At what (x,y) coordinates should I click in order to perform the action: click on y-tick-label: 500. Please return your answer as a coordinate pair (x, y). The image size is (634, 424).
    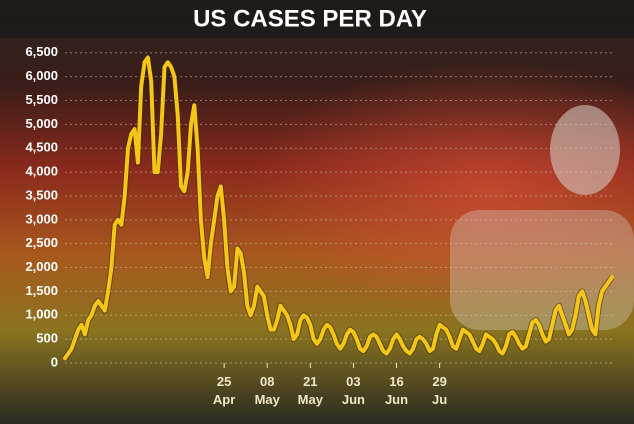
    Looking at the image, I should click on (47, 338).